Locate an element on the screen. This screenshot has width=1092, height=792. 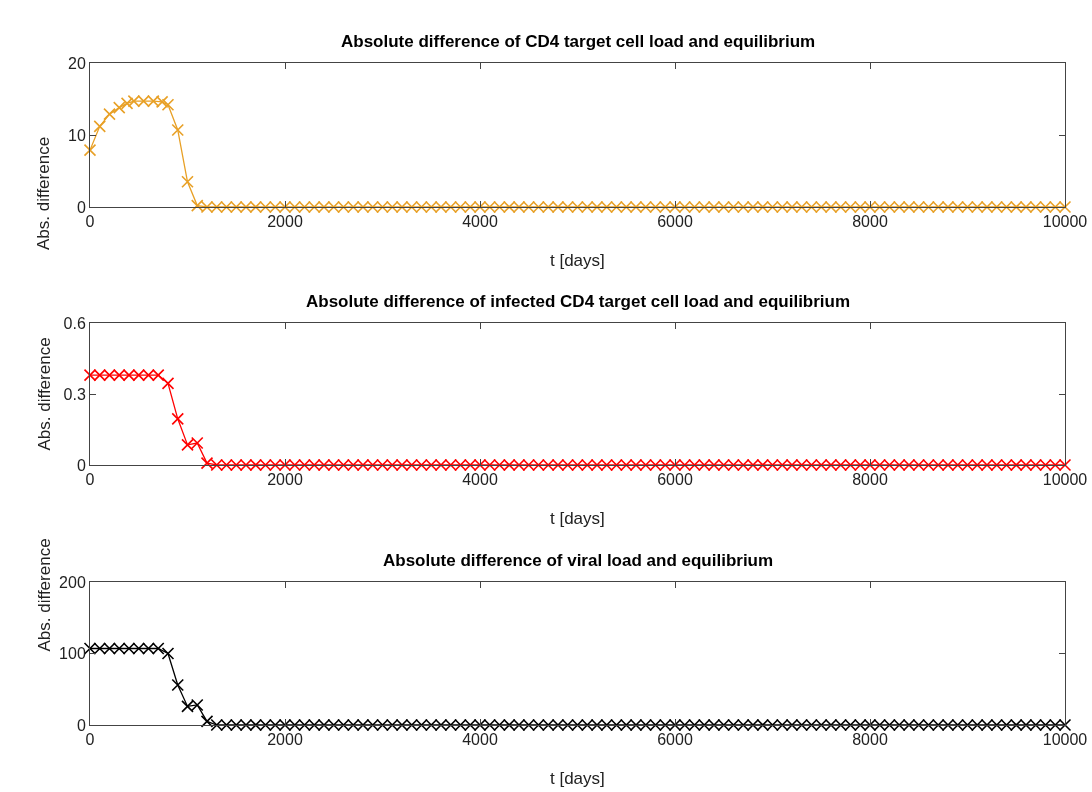
chart-title: Absolute difference of infected CD4 target cell load and equilibrium is located at coordinates (578, 301).